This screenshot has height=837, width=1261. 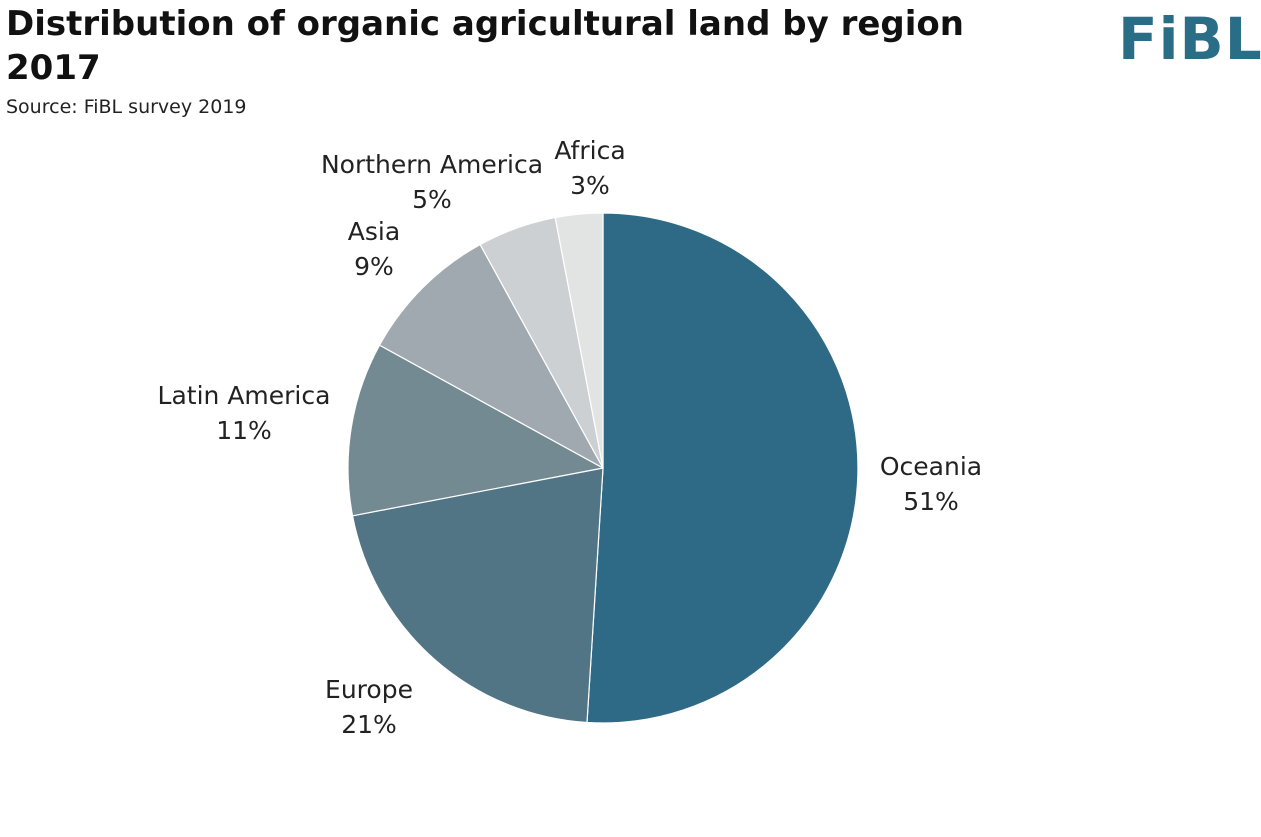 What do you see at coordinates (579, 340) in the screenshot?
I see `pie-slice-africa` at bounding box center [579, 340].